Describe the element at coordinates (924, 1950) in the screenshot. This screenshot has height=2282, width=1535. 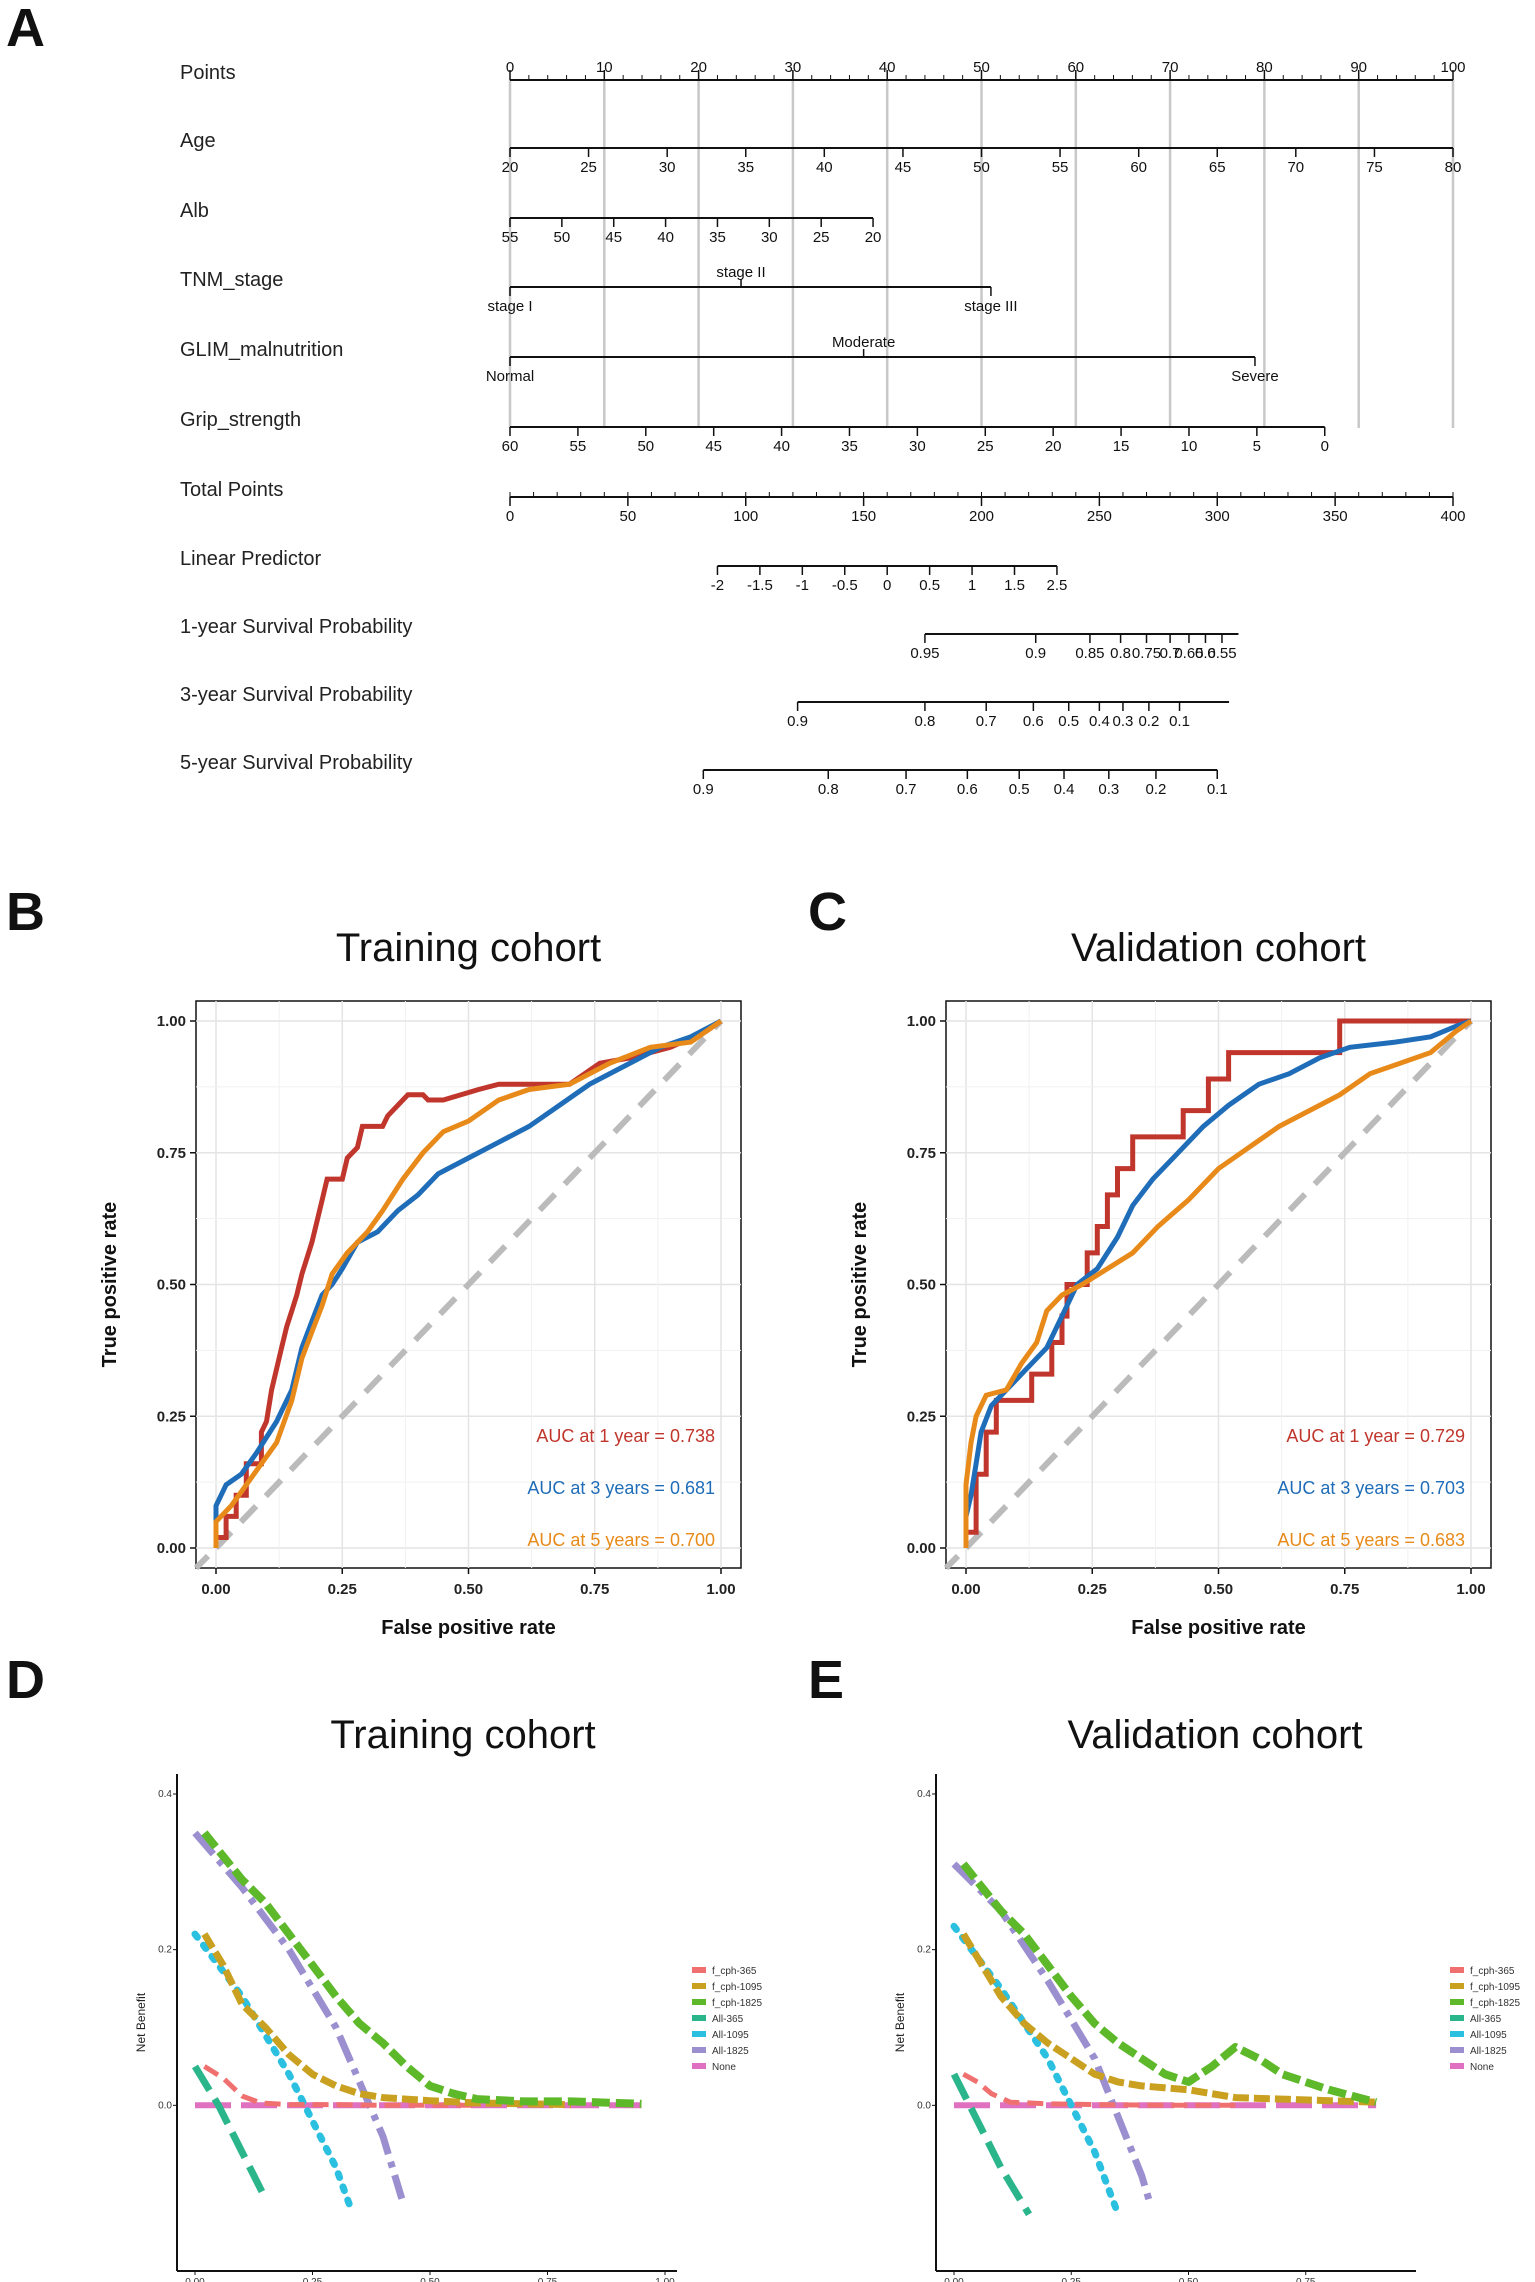
I see `dca-y-tick-label: 0.2` at that location.